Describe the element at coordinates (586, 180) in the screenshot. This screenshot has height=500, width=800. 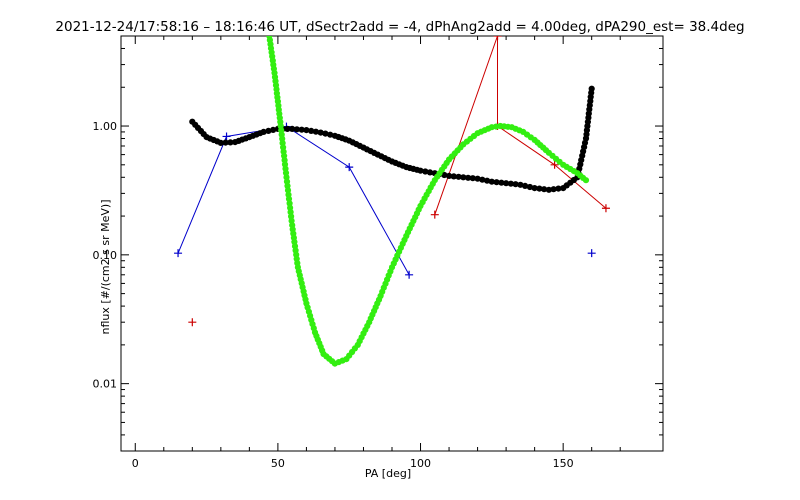
I see `series-4-dot` at that location.